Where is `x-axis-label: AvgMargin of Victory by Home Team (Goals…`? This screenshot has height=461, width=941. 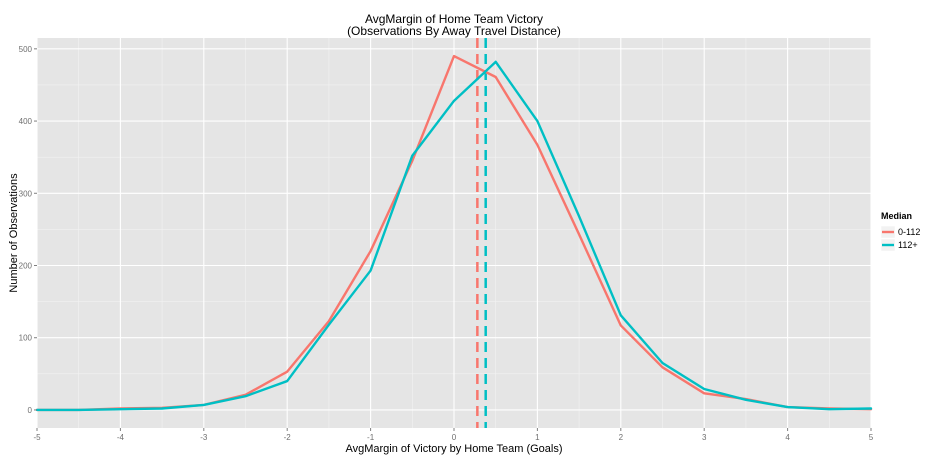 x-axis-label: AvgMargin of Victory by Home Team (Goals… is located at coordinates (453, 449).